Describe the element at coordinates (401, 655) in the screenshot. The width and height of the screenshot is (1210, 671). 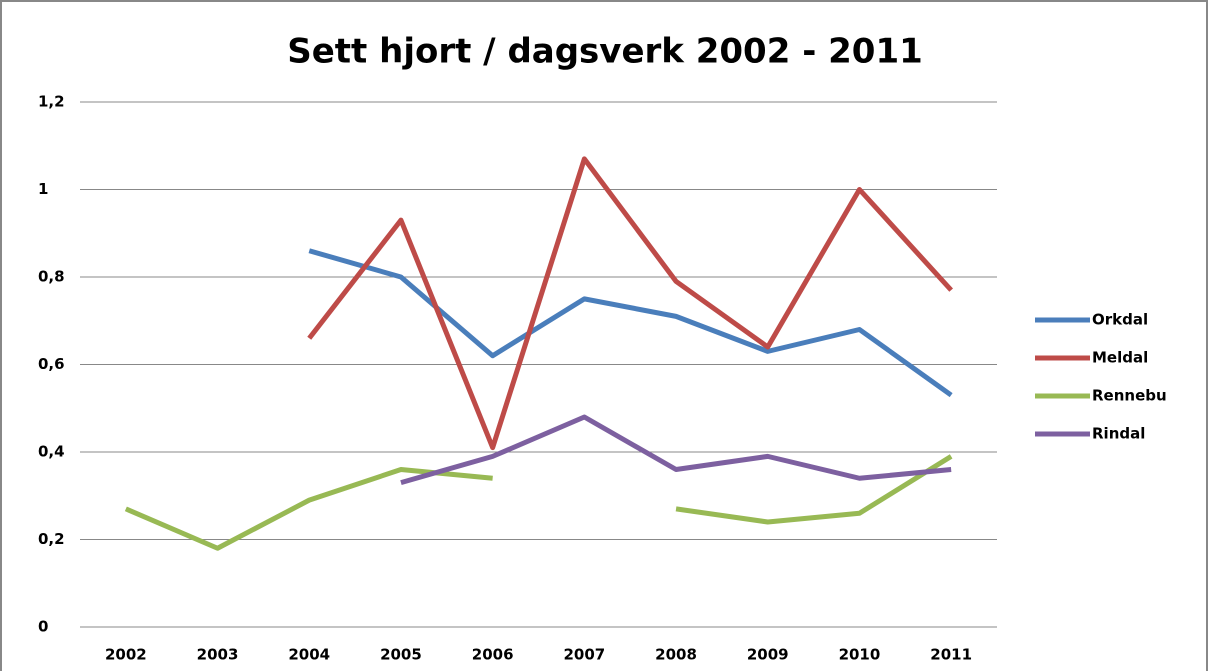
I see `x-tick-label: 2005` at that location.